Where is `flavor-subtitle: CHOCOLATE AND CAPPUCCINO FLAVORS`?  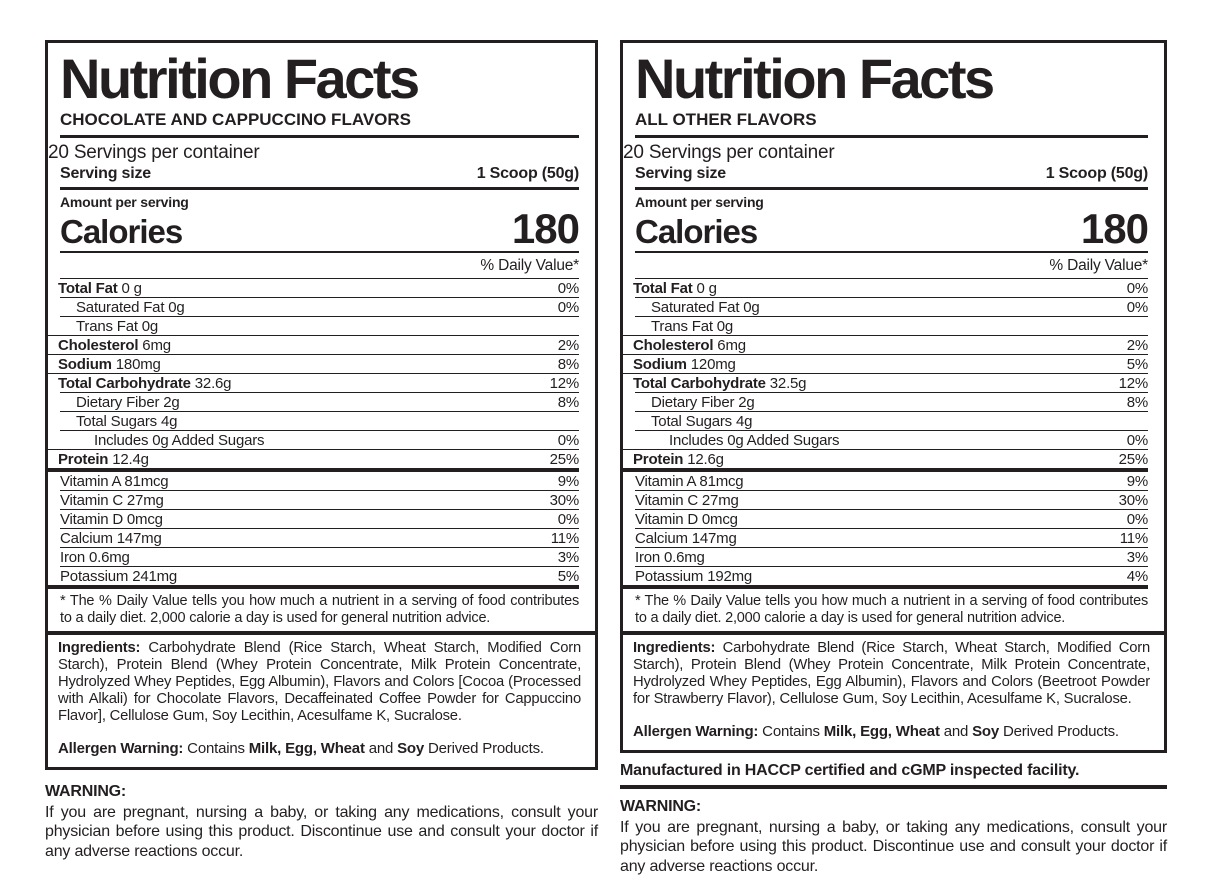
flavor-subtitle: CHOCOLATE AND CAPPUCCINO FLAVORS is located at coordinates (236, 120).